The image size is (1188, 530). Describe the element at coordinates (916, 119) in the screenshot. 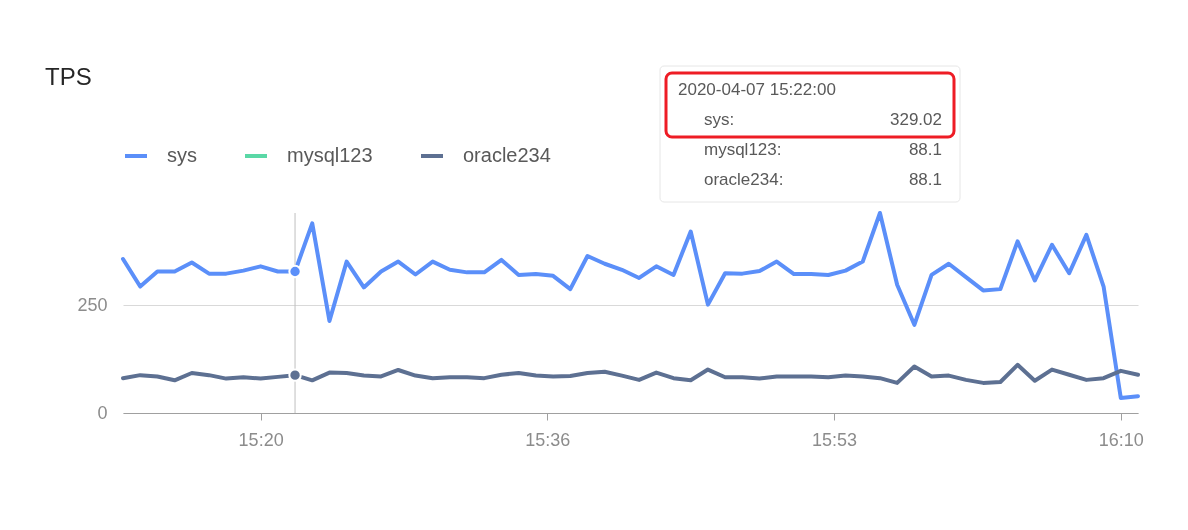

I see `text: 329.02` at that location.